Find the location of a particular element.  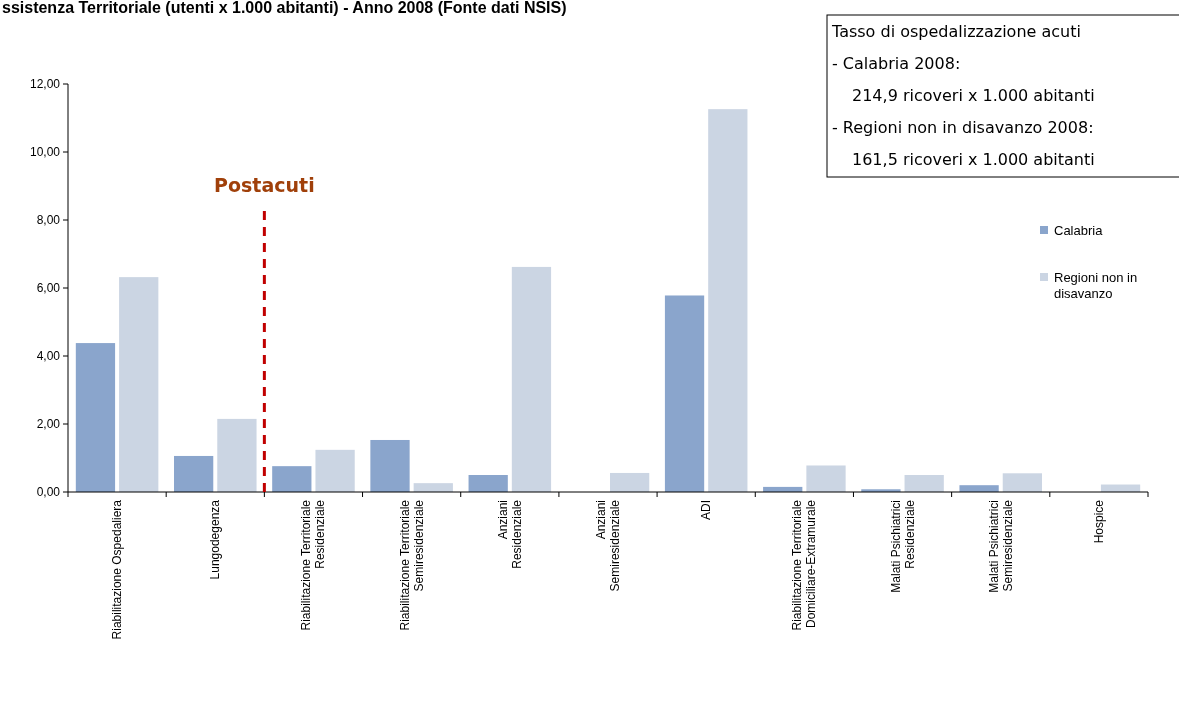

y-tick-label: 6,00 is located at coordinates (48, 288).